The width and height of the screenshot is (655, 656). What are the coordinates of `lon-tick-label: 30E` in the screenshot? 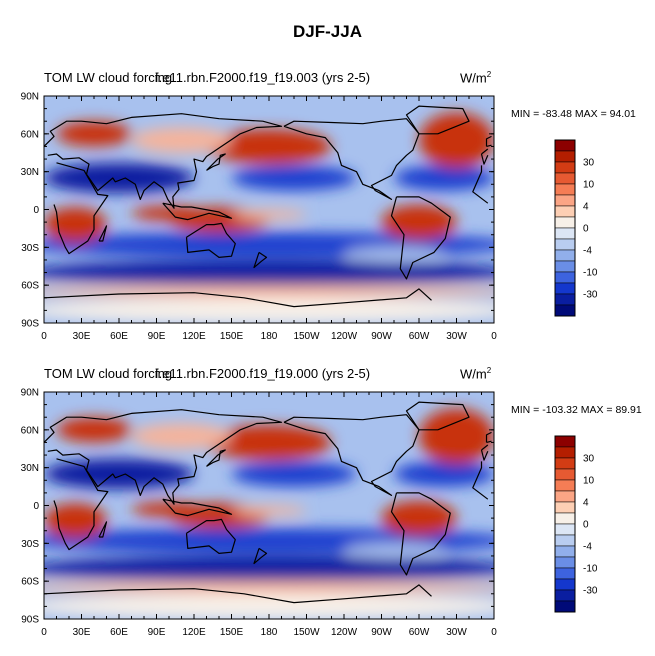 It's located at (82, 632).